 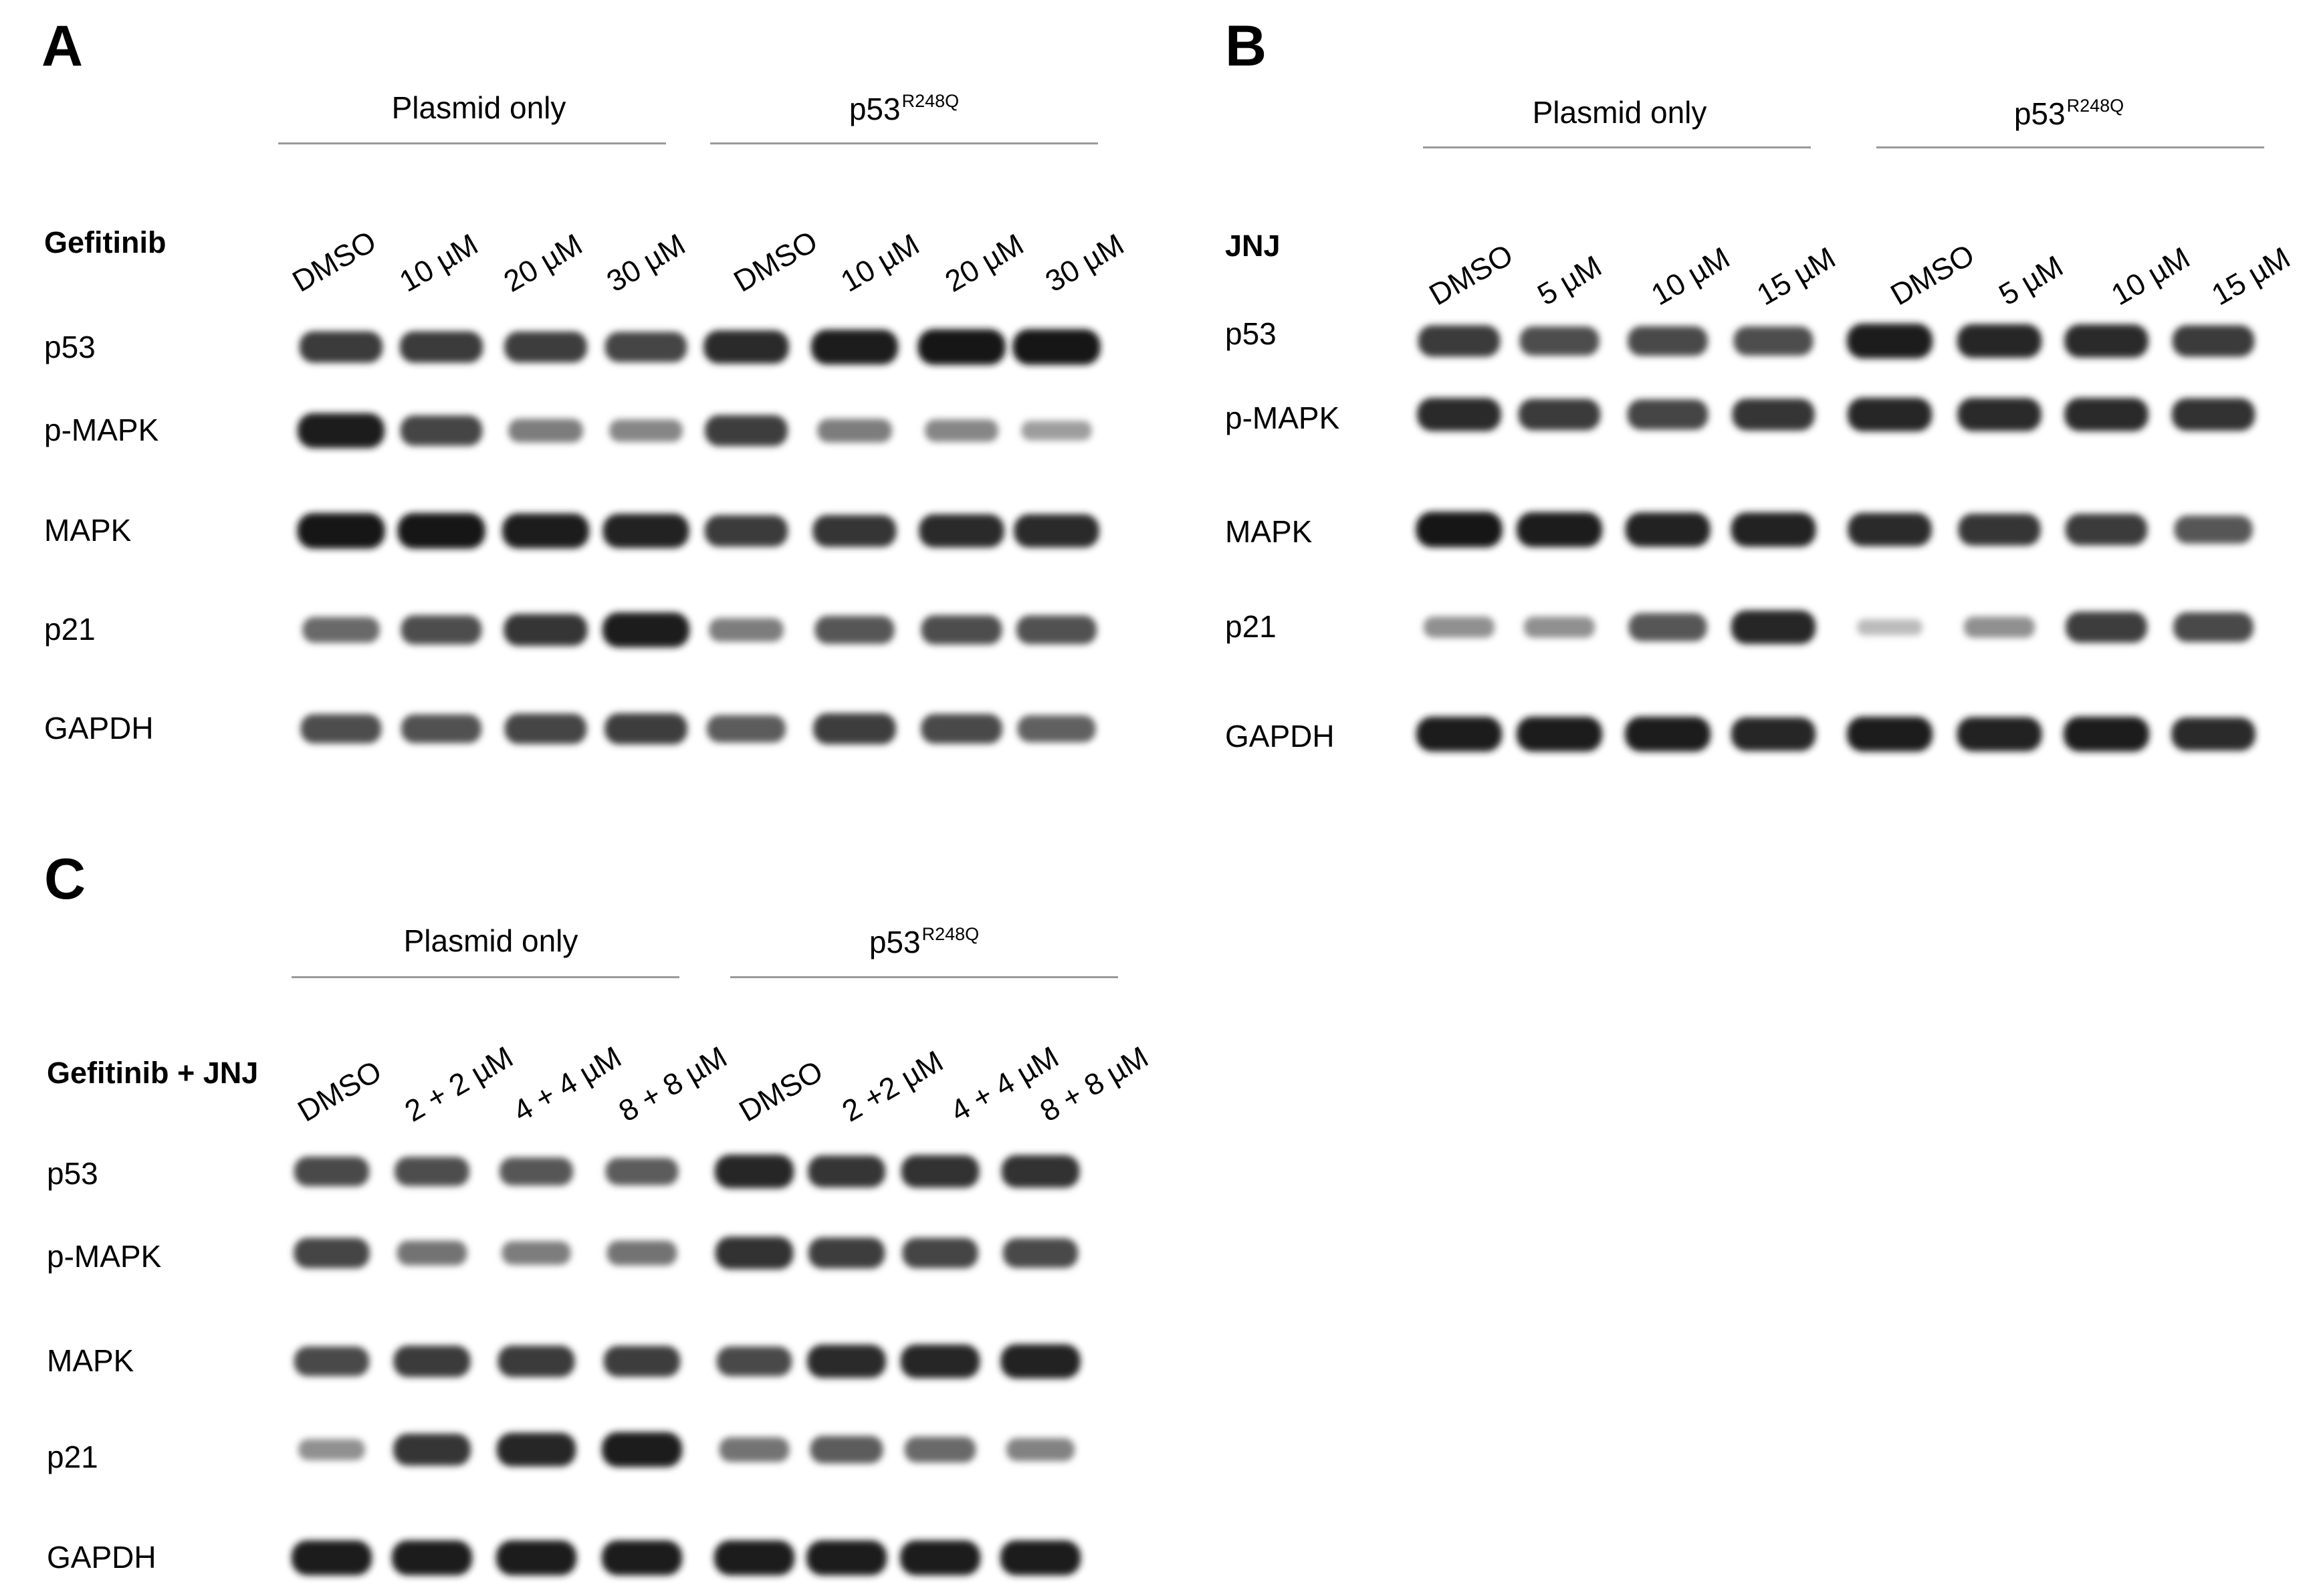 What do you see at coordinates (105, 242) in the screenshot?
I see `treatment-label: Gefitinib` at bounding box center [105, 242].